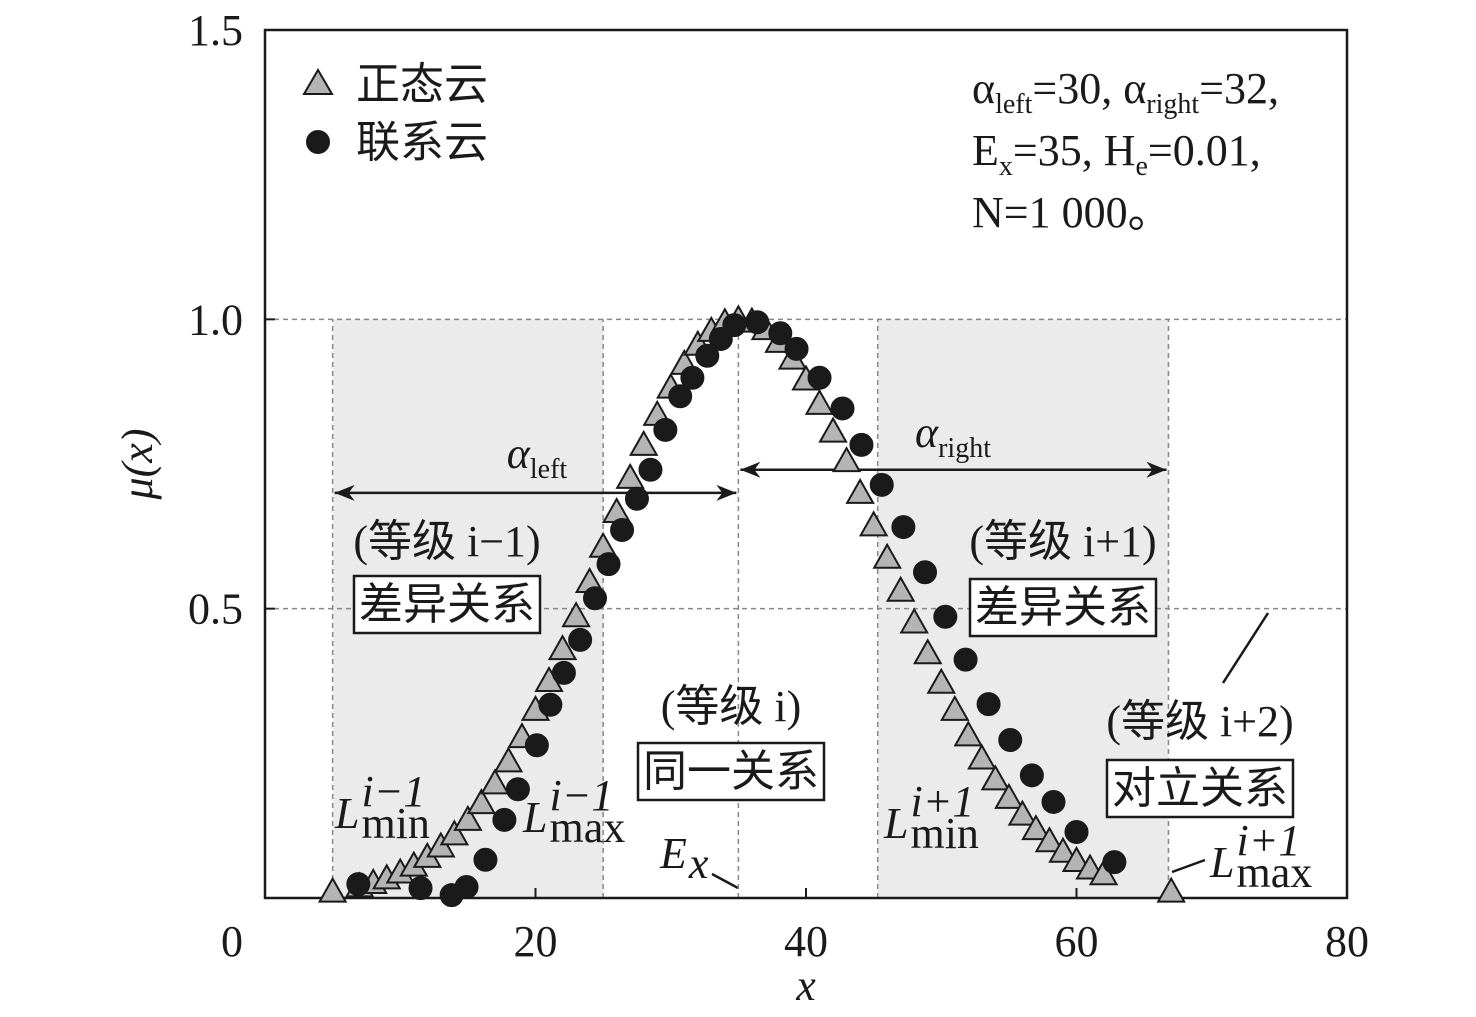 Image resolution: width=1476 pixels, height=1017 pixels. I want to click on label-sub: right, so click(964, 448).